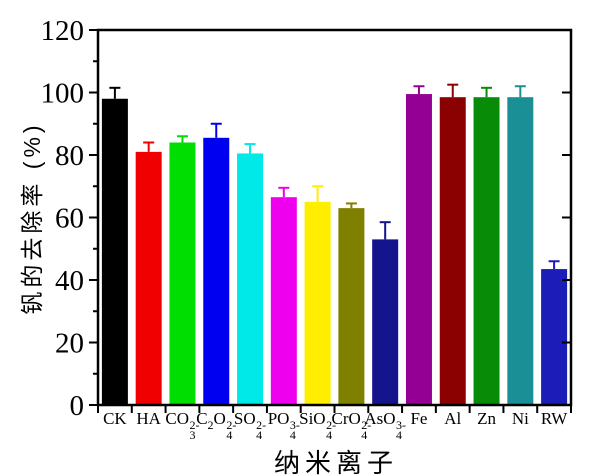 The image size is (600, 476). What do you see at coordinates (63, 31) in the screenshot?
I see `y-tick-label: 120` at bounding box center [63, 31].